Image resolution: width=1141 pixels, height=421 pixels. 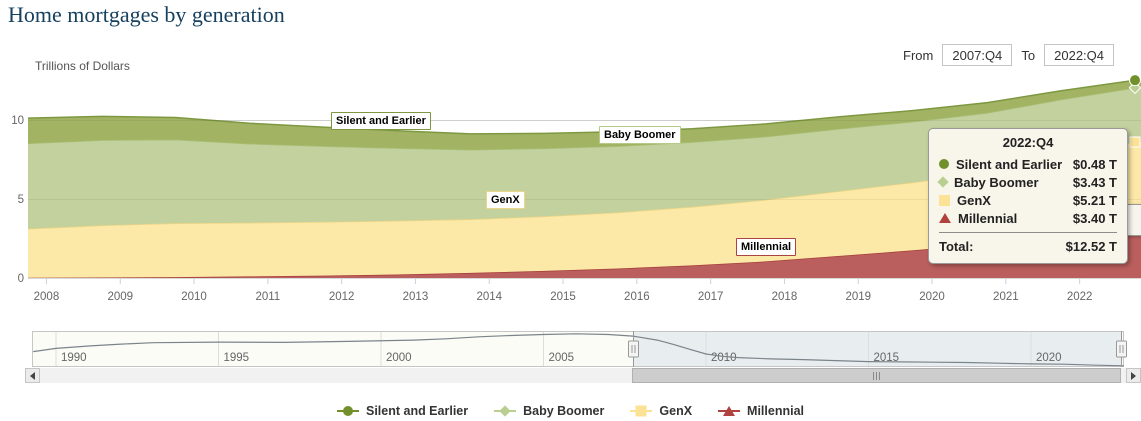 What do you see at coordinates (332, 349) in the screenshot?
I see `navigator-outside-range` at bounding box center [332, 349].